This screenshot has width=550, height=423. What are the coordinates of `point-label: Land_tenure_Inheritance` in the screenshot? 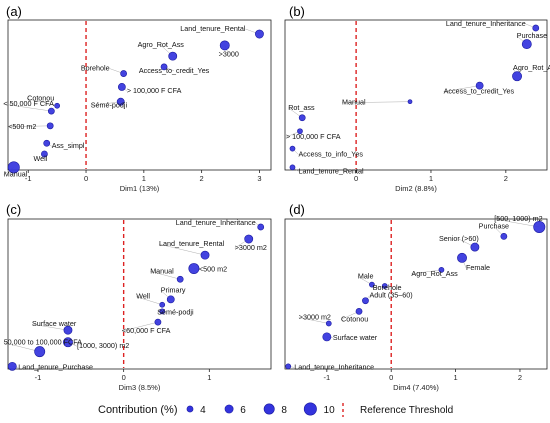 It's located at (216, 222).